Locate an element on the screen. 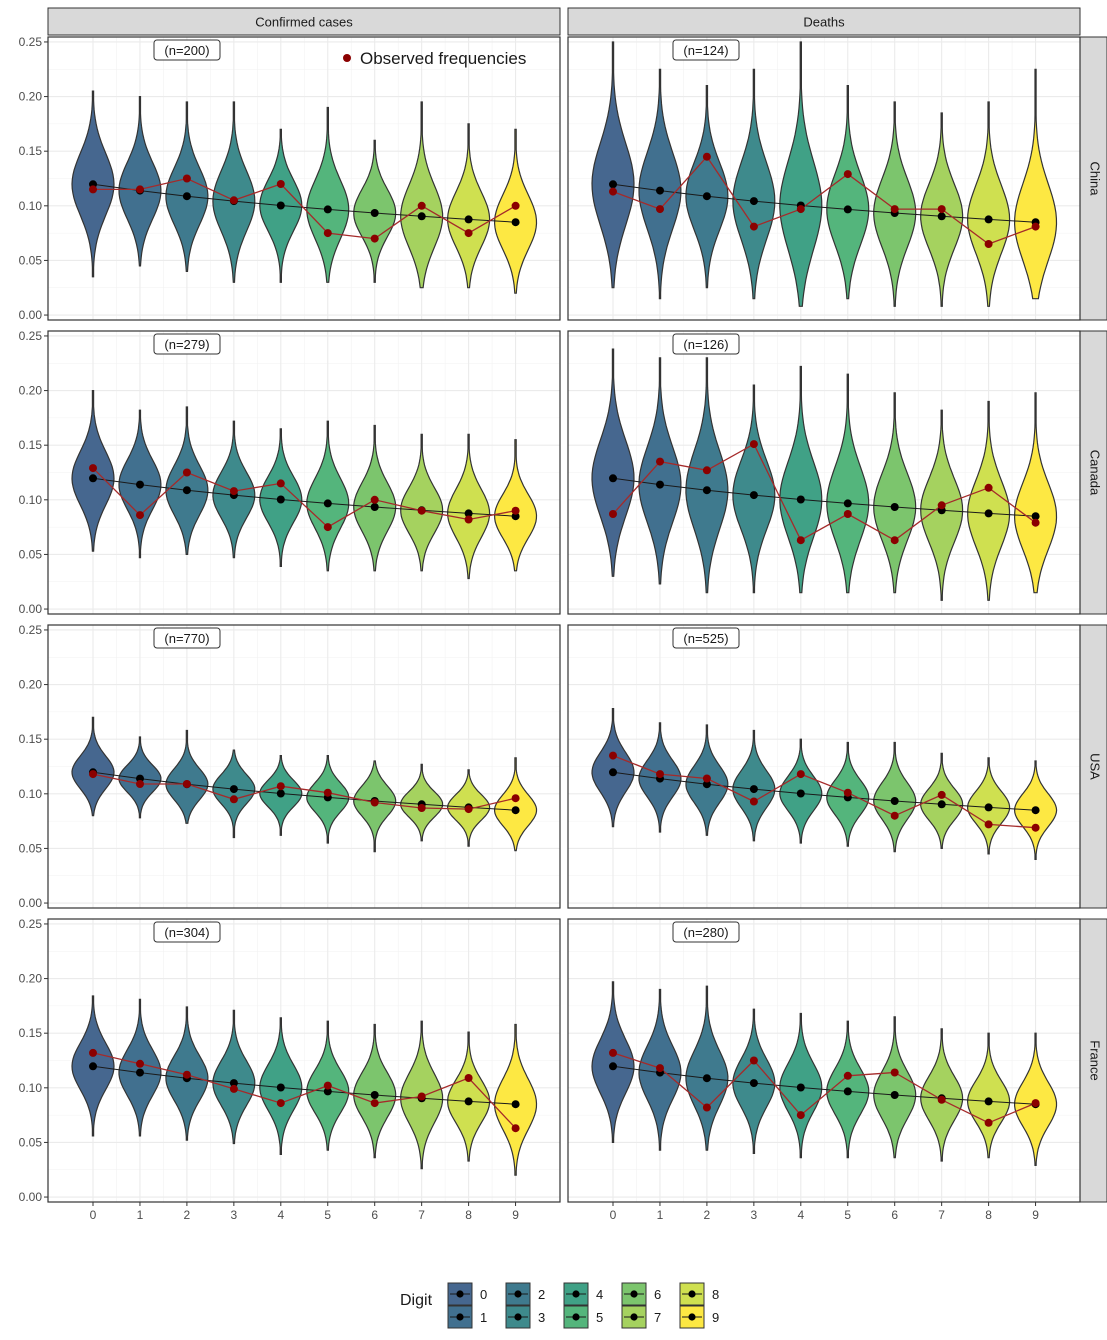  y-tick-label: 0.00 is located at coordinates (31, 1197).